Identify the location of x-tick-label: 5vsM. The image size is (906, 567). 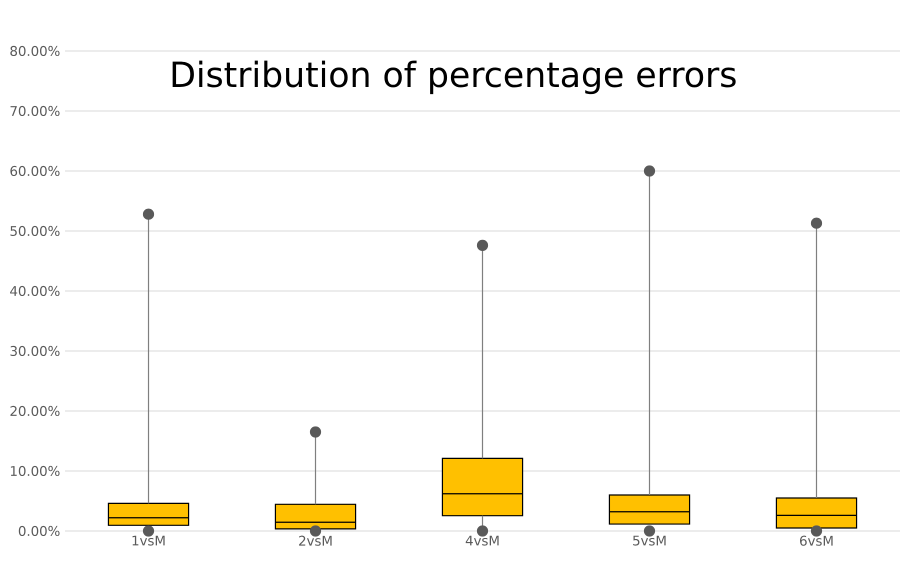
(649, 541).